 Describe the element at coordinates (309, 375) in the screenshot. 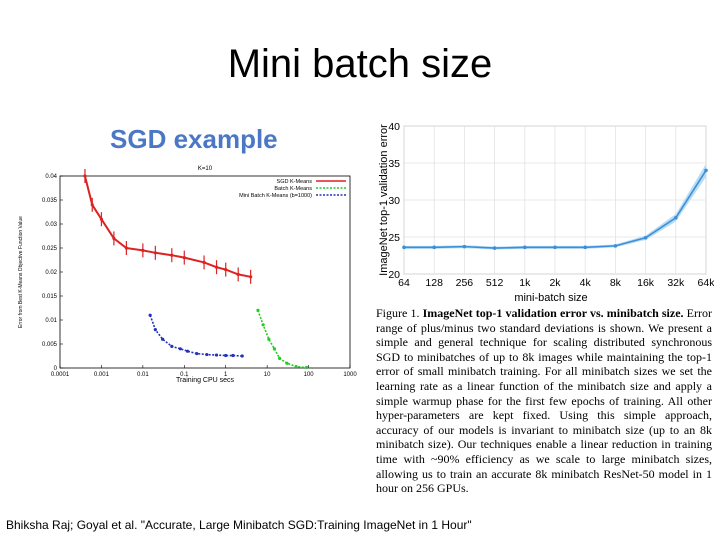

I see `kmeans-x-tick-label: 100` at that location.